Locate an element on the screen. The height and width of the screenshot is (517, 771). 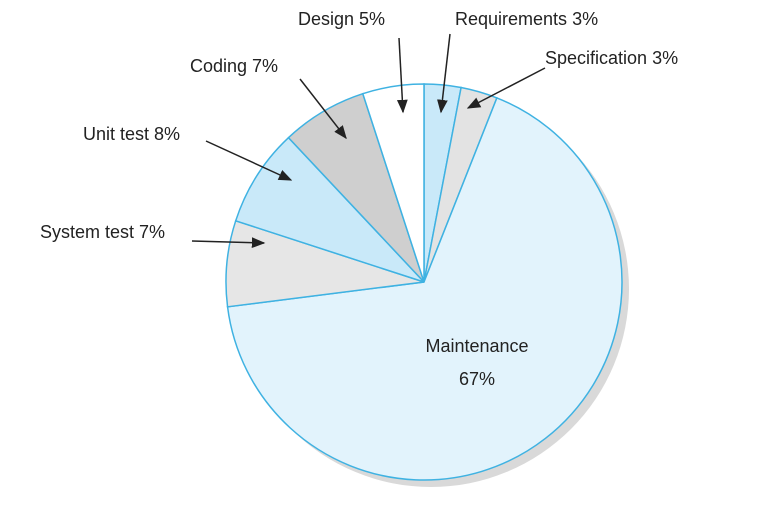
pie-slice is located at coordinates (393, 183).